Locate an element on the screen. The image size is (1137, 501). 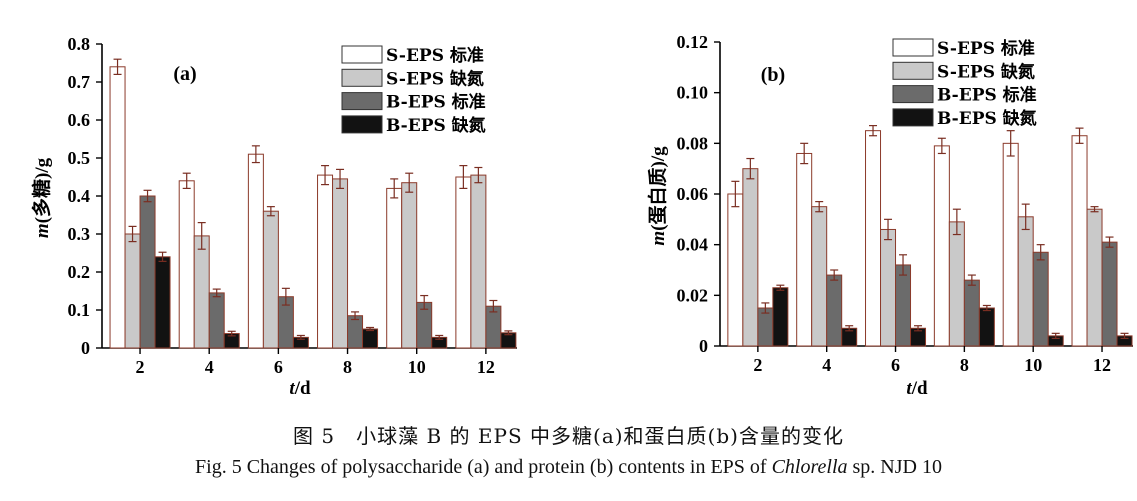
y-tick-label: 0.08 is located at coordinates (693, 143).